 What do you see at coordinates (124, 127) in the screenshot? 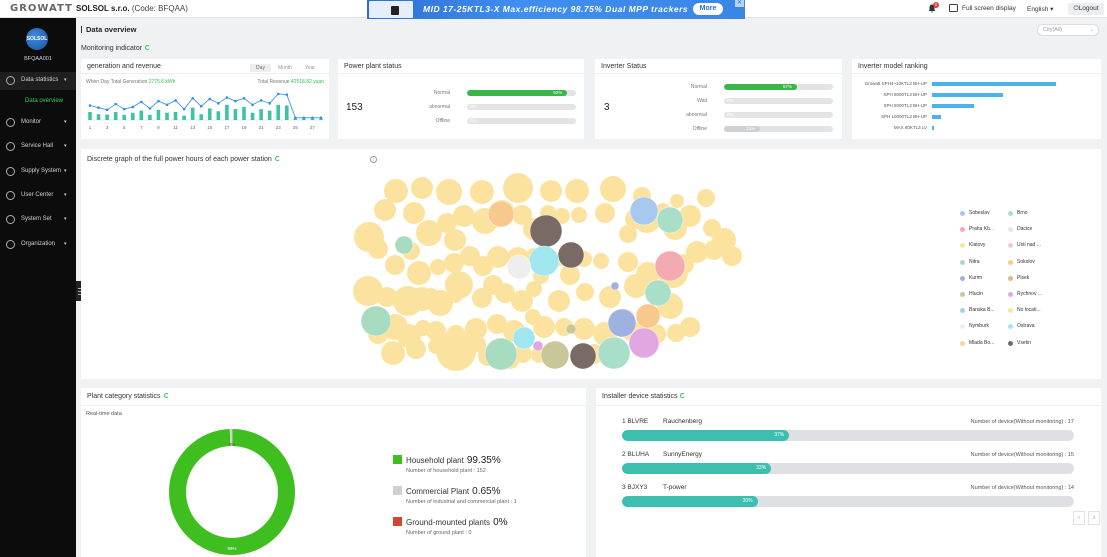
I see `tick-label: 5` at bounding box center [124, 127].